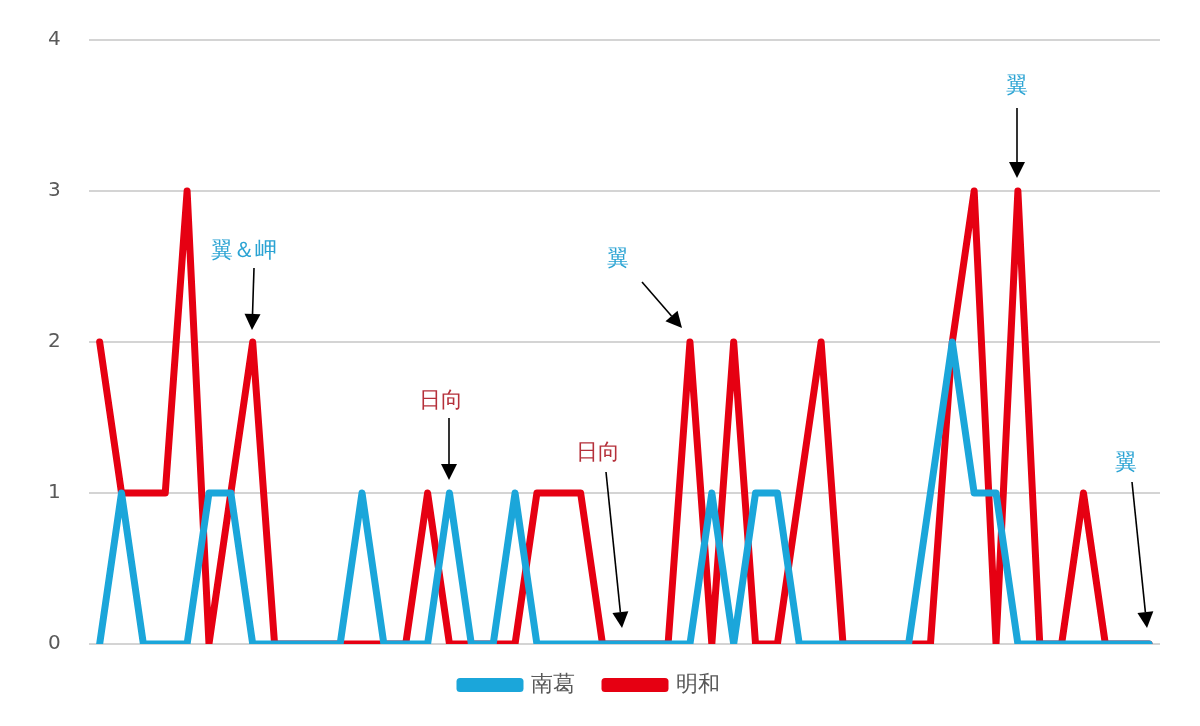 The width and height of the screenshot is (1200, 726). What do you see at coordinates (54, 491) in the screenshot?
I see `y-tick-label: 1` at bounding box center [54, 491].